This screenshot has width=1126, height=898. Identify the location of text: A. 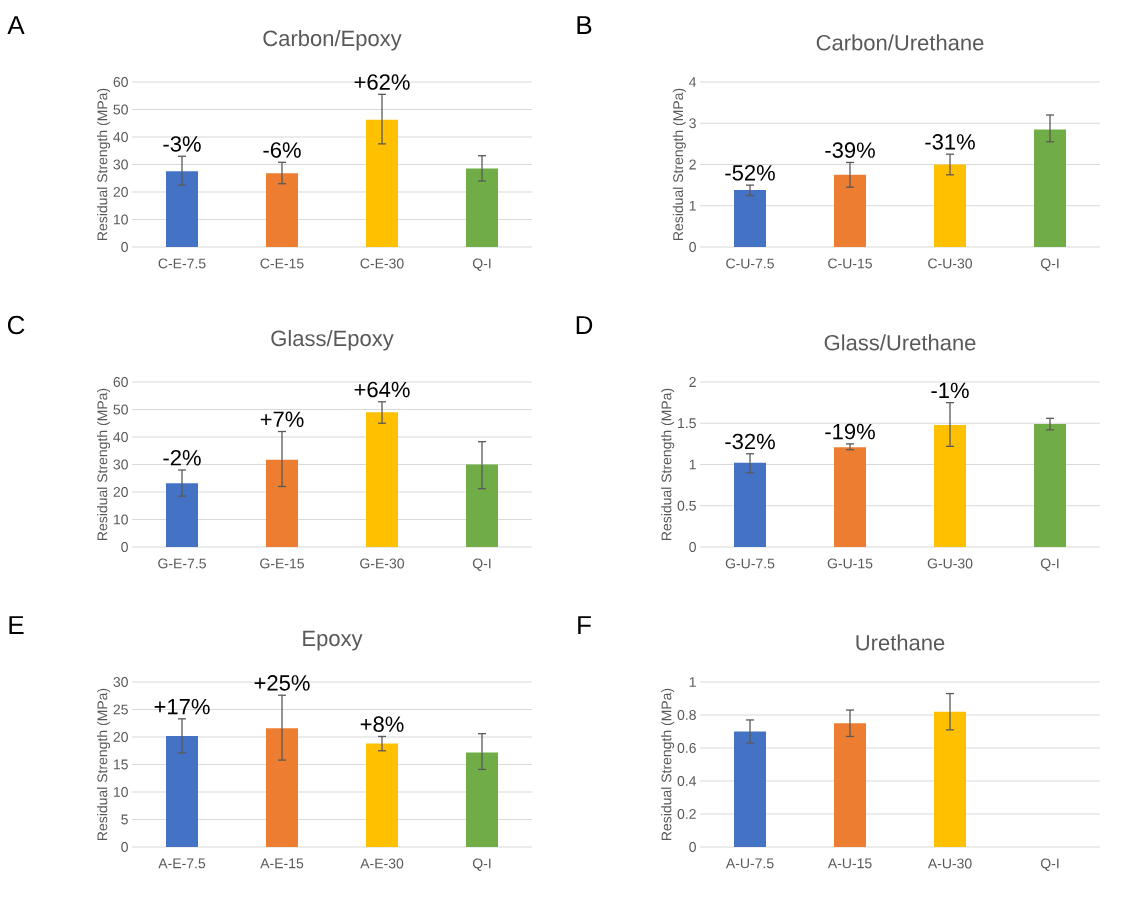
(16, 25).